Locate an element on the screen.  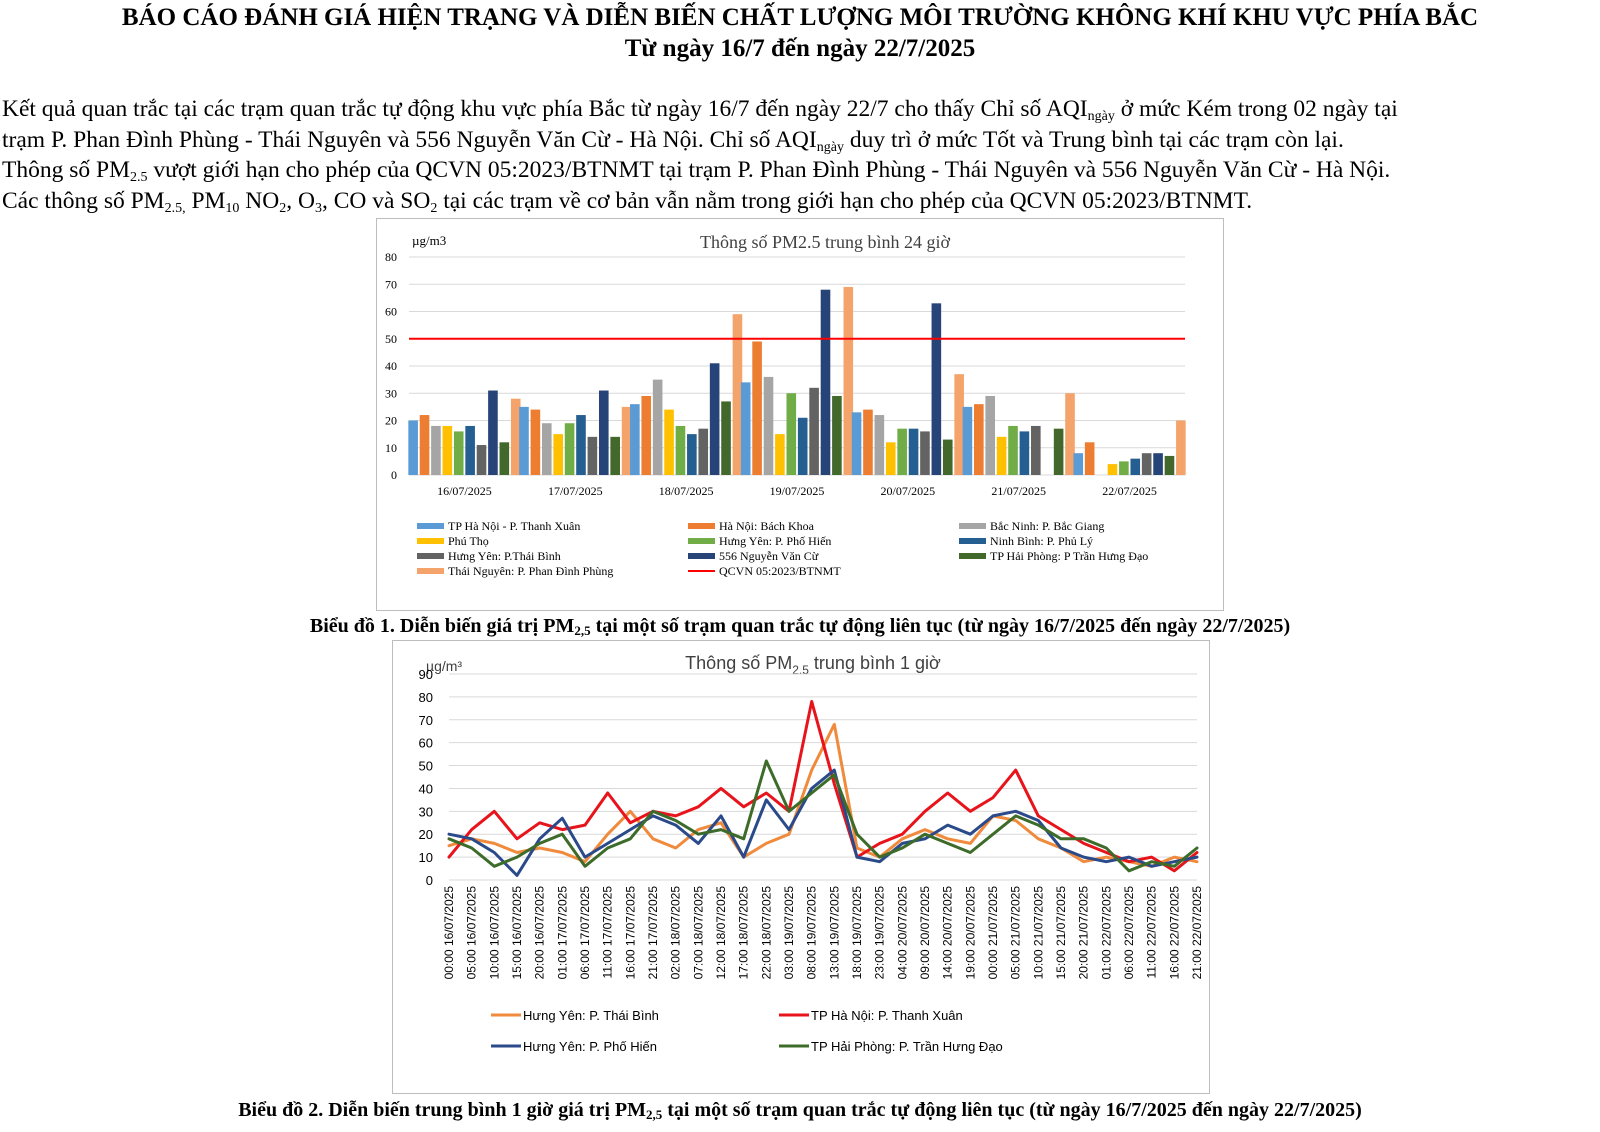
report-date-range: Từ ngày 16/7 đến ngày 22/7/2025 is located at coordinates (800, 48).